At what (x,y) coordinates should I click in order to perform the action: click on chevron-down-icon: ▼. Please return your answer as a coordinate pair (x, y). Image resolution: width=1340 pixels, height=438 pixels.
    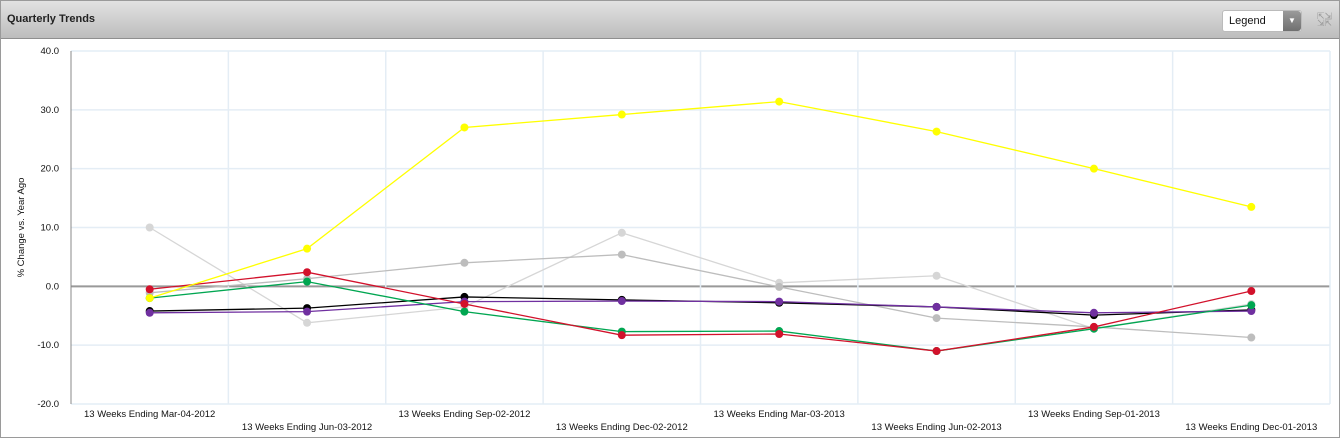
    Looking at the image, I should click on (1292, 21).